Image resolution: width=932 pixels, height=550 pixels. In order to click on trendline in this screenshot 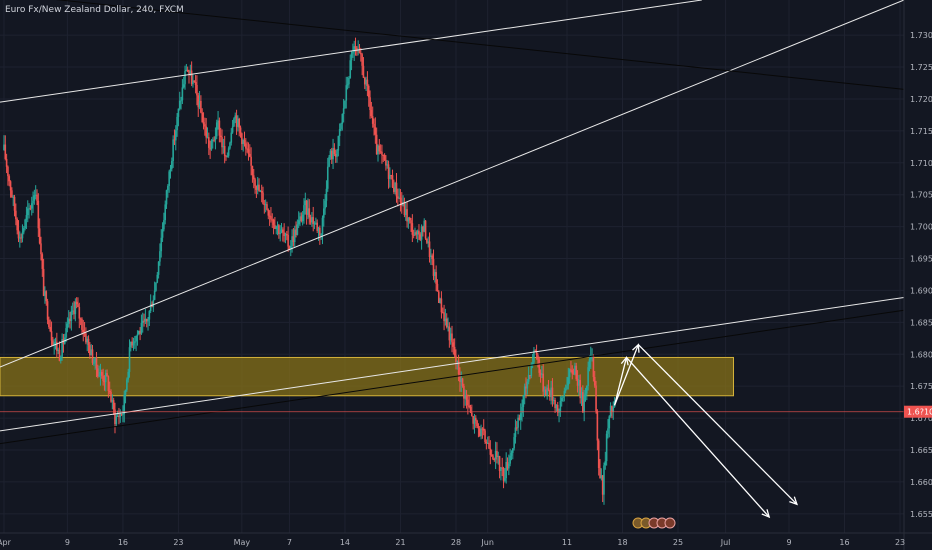, I will do `click(351, 51)`.